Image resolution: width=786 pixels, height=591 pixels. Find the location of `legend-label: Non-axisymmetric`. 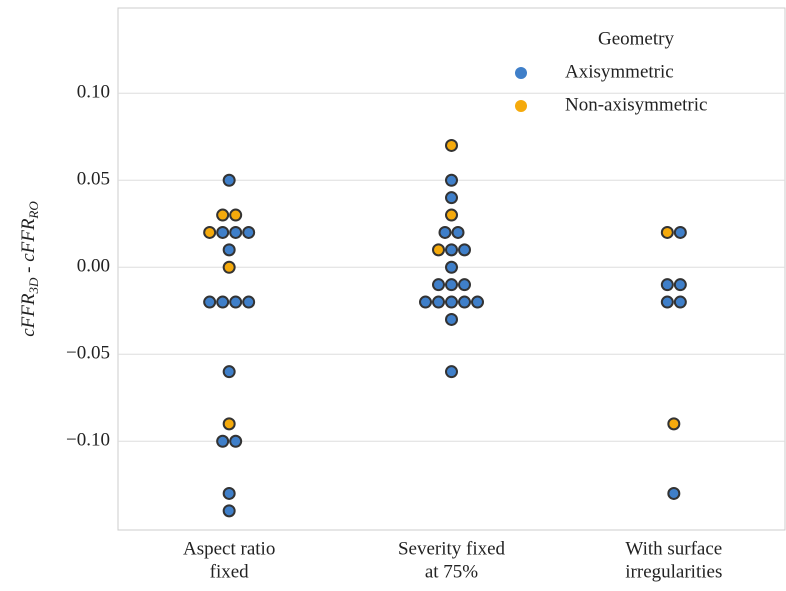

legend-label: Non-axisymmetric is located at coordinates (636, 104).